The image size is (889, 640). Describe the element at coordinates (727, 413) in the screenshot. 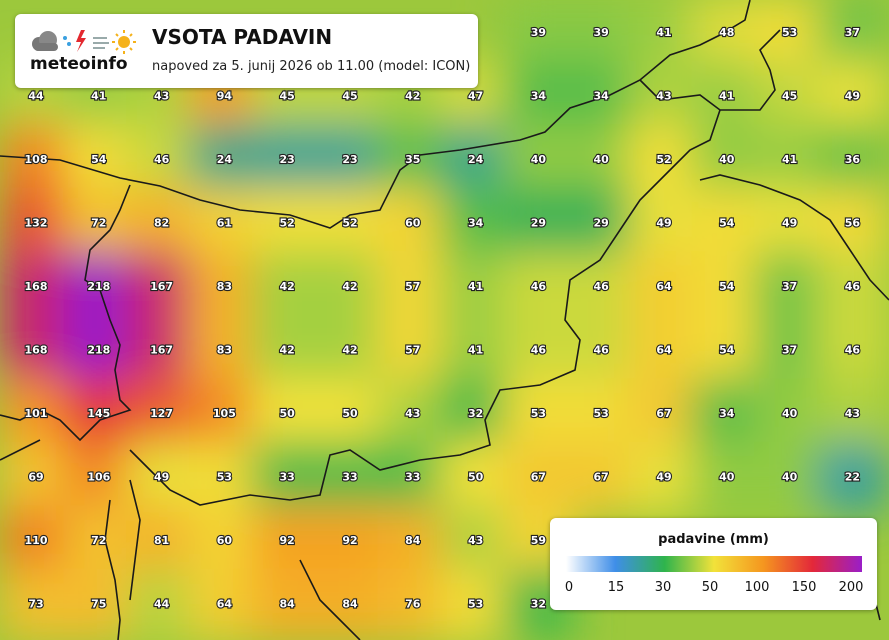

I see `precip-value: 34` at that location.